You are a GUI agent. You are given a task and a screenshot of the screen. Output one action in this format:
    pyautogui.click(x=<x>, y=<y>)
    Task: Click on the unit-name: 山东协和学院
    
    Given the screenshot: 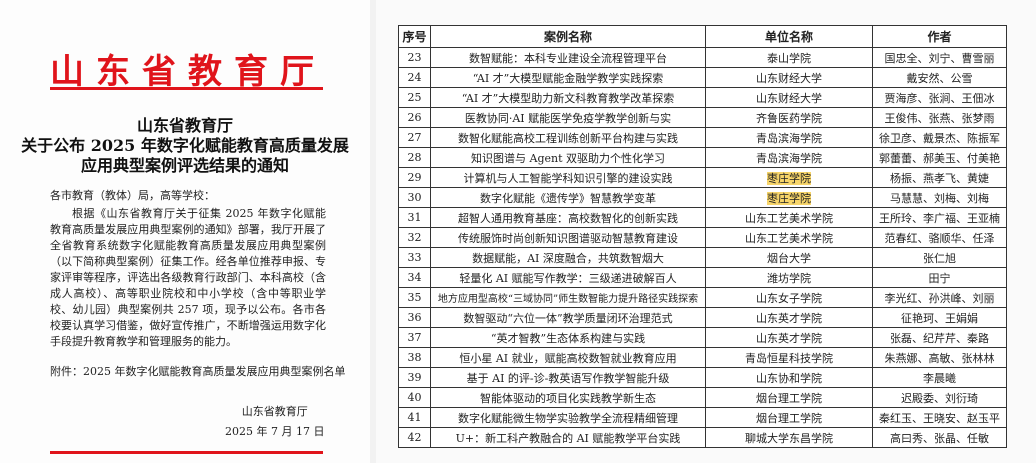 What is the action you would take?
    pyautogui.click(x=789, y=377)
    